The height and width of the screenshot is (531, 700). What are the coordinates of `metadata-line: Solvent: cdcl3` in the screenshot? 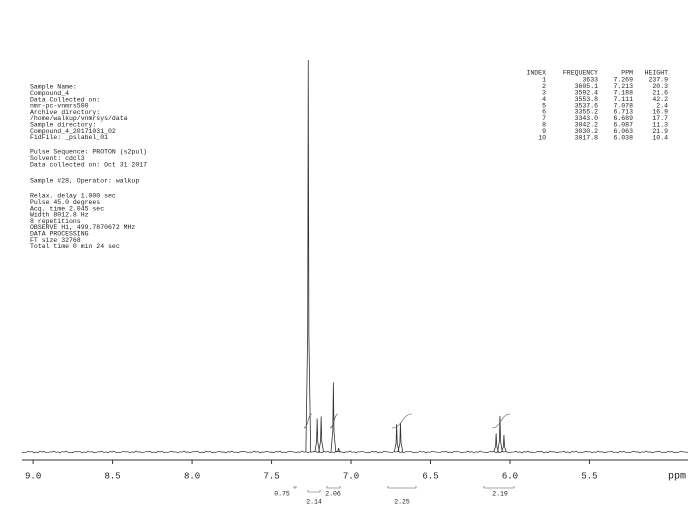 It's located at (57, 158).